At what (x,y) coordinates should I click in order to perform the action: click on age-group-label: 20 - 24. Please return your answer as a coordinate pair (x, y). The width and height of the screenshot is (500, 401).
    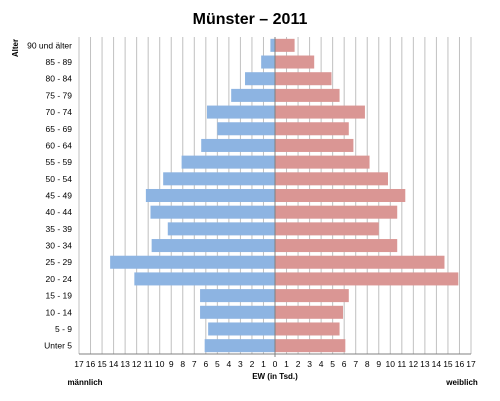
    Looking at the image, I should click on (59, 279).